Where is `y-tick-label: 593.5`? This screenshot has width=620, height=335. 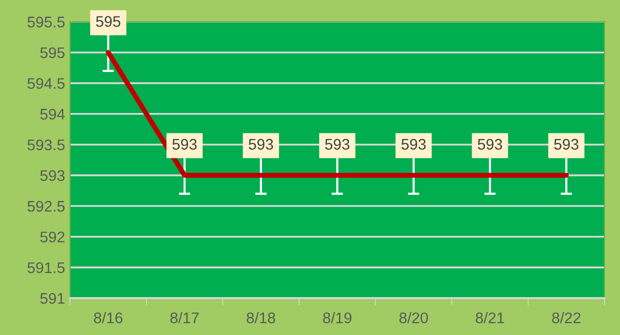
y-tick-label: 593.5 is located at coordinates (46, 144).